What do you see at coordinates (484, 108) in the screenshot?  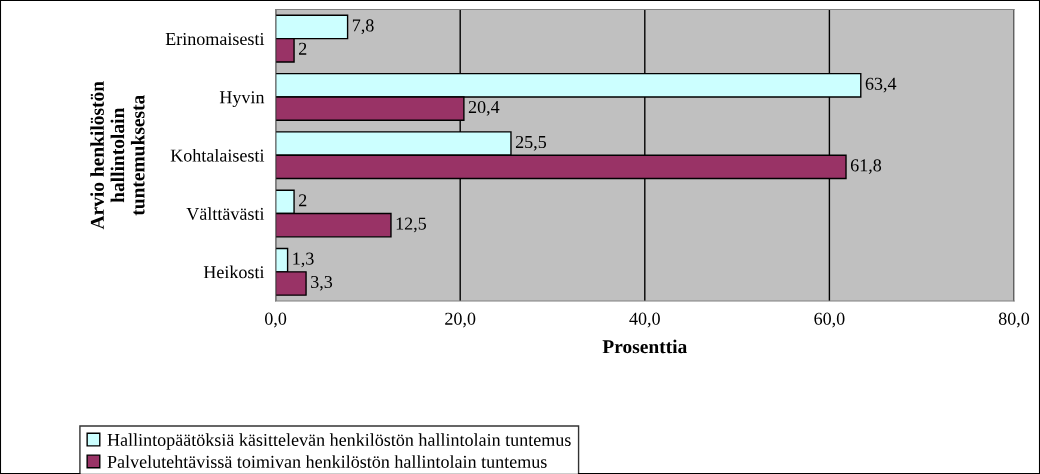 I see `data-label: 20,4` at bounding box center [484, 108].